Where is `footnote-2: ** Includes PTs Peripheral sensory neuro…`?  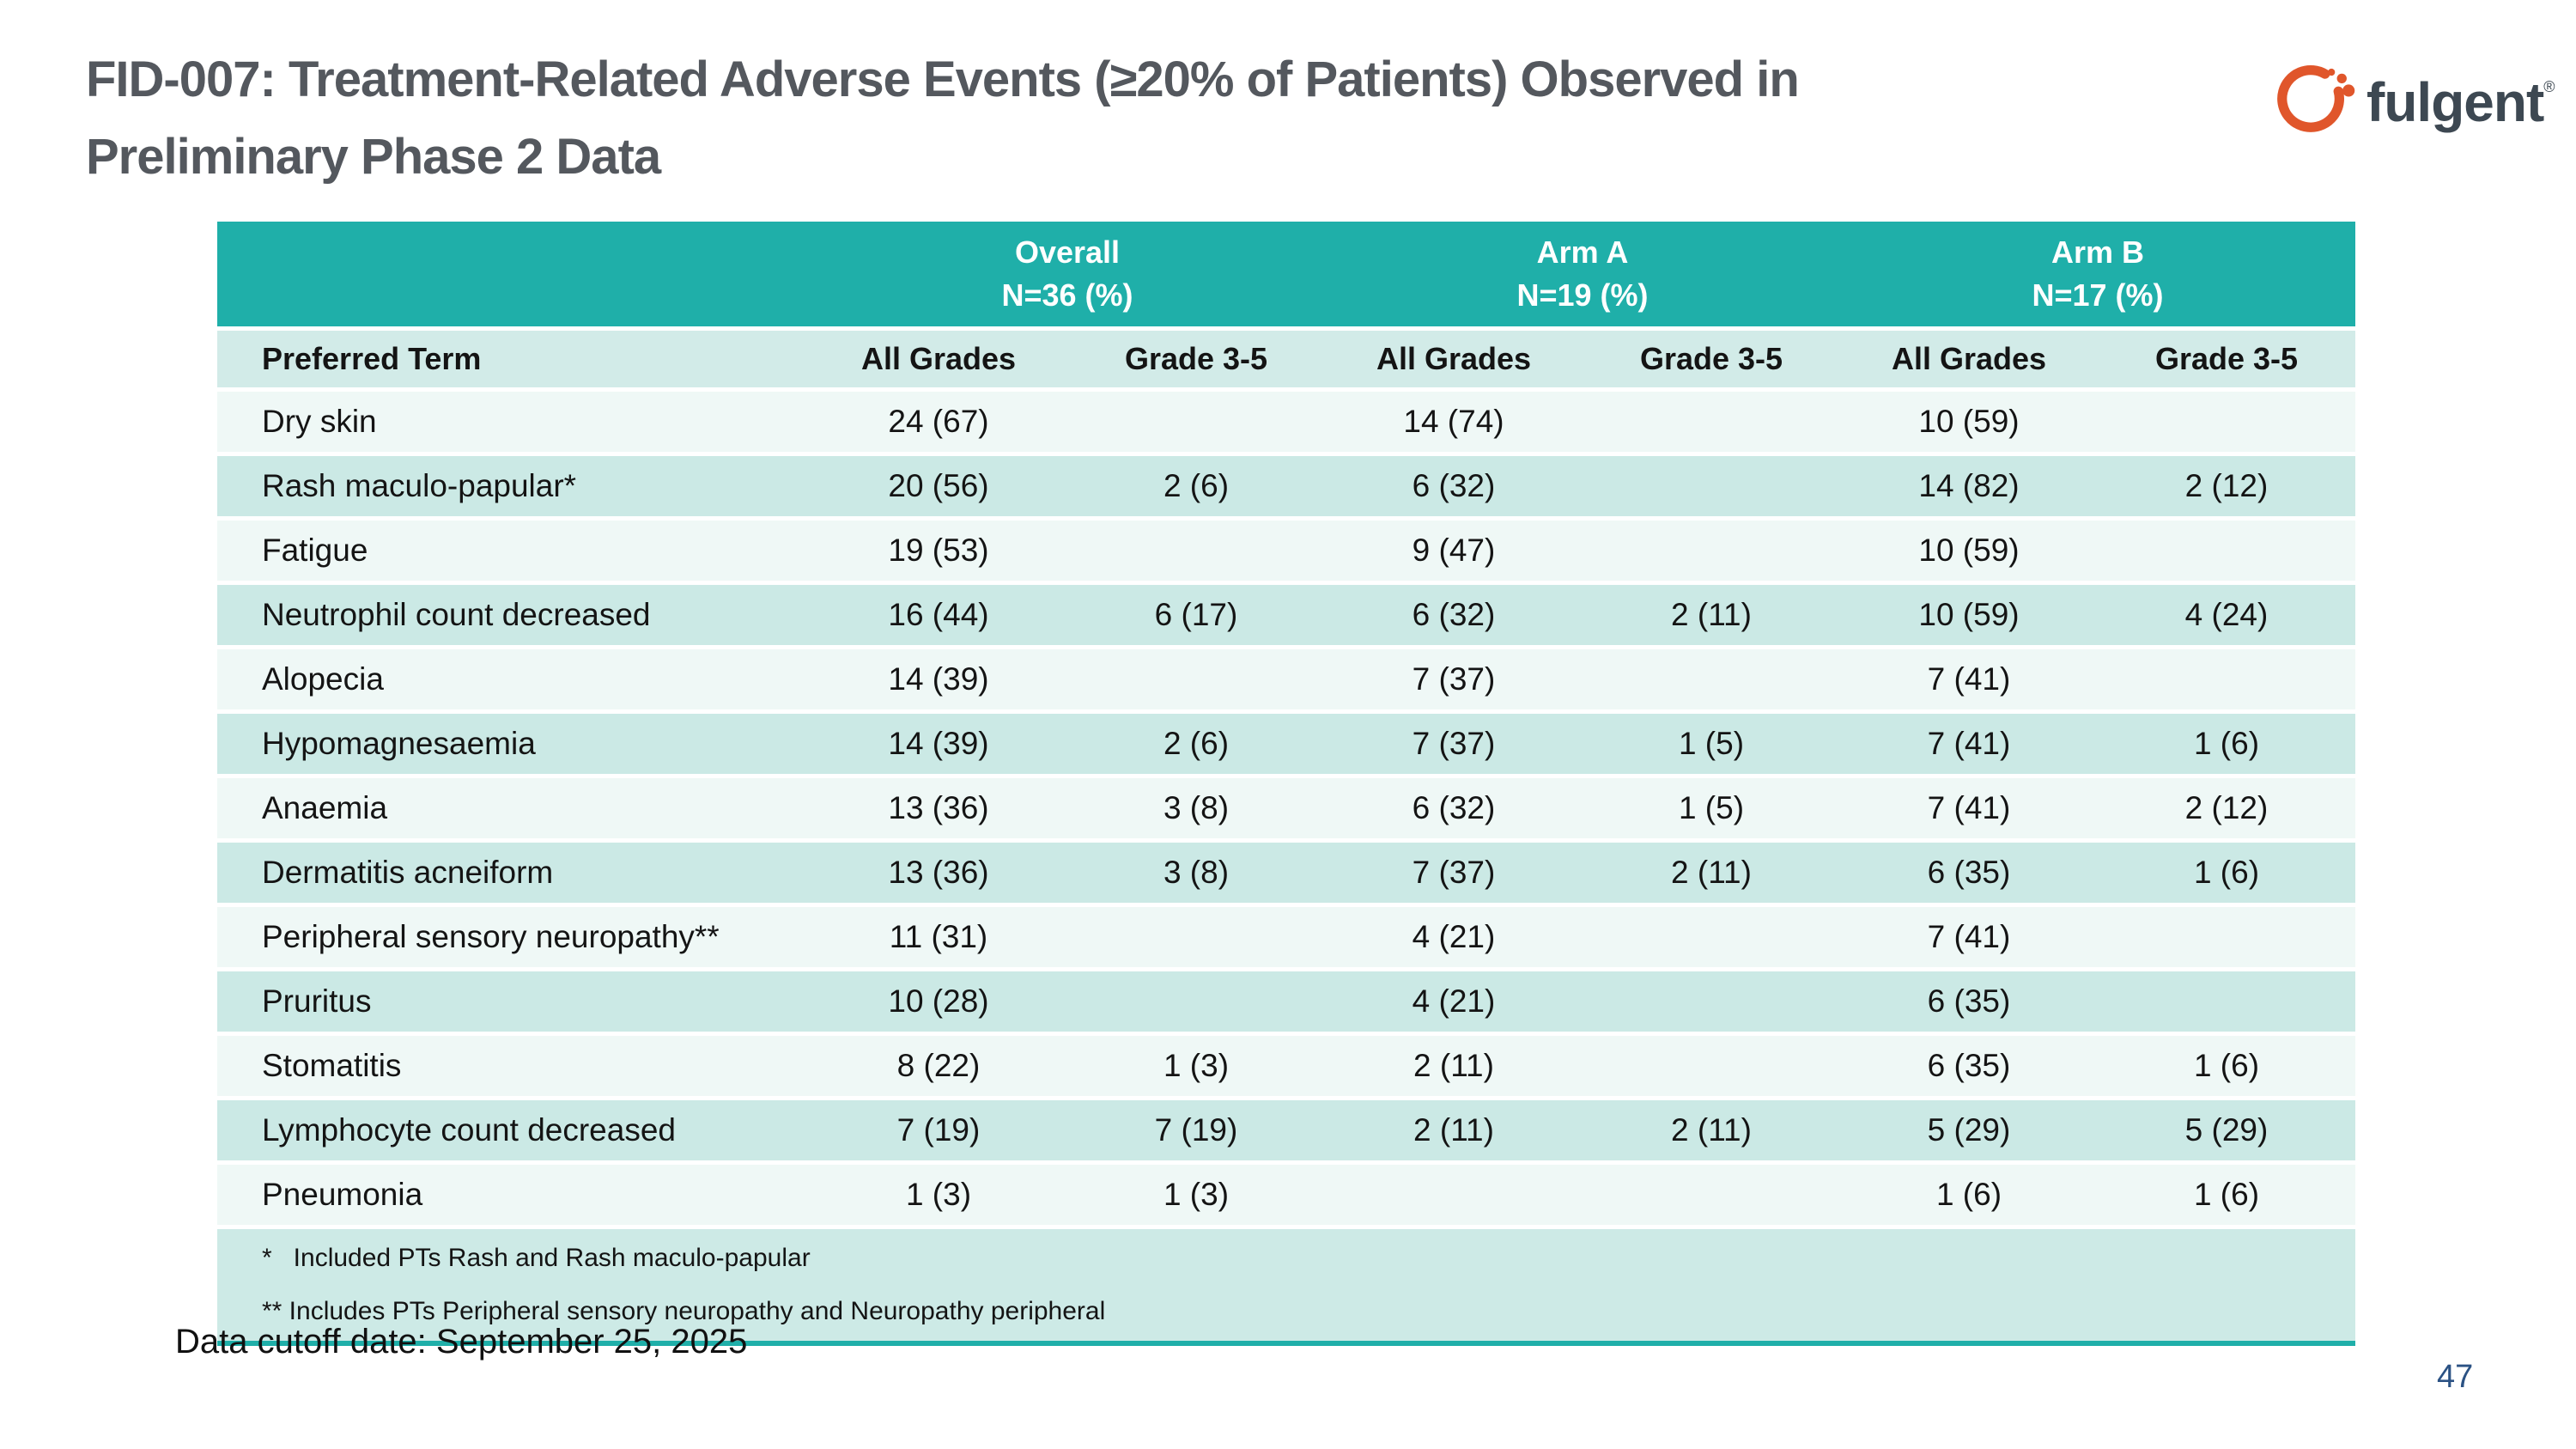 footnote-2: ** Includes PTs Peripheral sensory neuro… is located at coordinates (684, 1311).